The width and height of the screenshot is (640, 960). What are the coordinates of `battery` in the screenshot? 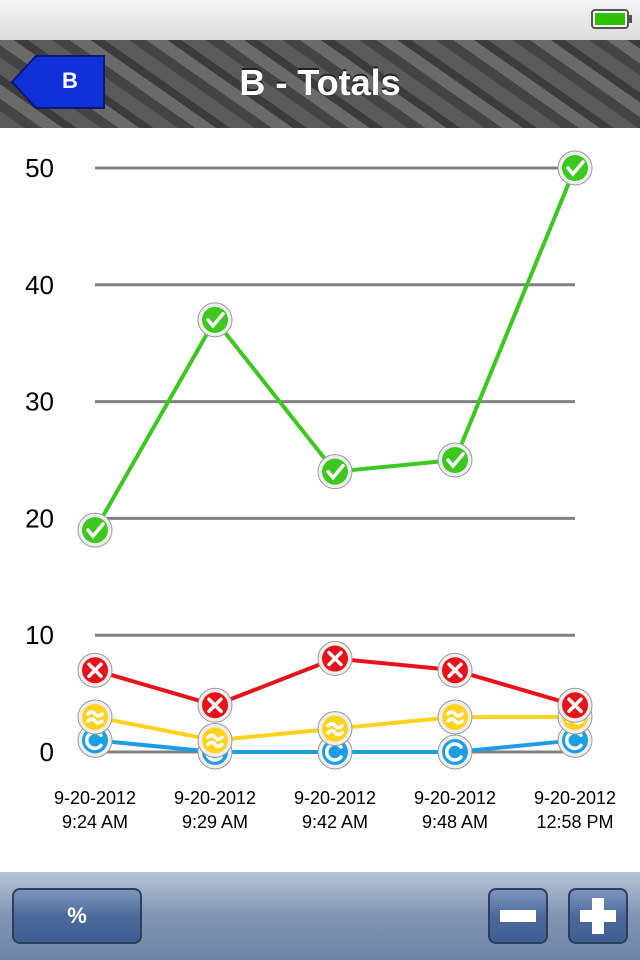 It's located at (611, 19).